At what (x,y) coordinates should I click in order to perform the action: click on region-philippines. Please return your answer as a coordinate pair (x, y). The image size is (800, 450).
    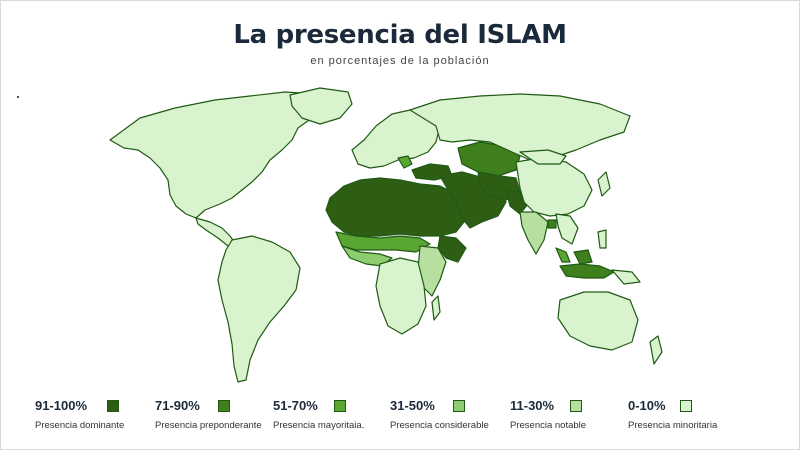
    Looking at the image, I should click on (602, 239).